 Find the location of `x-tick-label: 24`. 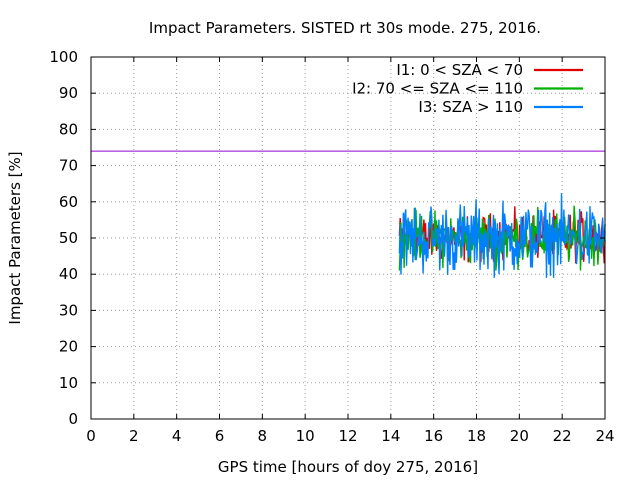

x-tick-label: 24 is located at coordinates (604, 436).